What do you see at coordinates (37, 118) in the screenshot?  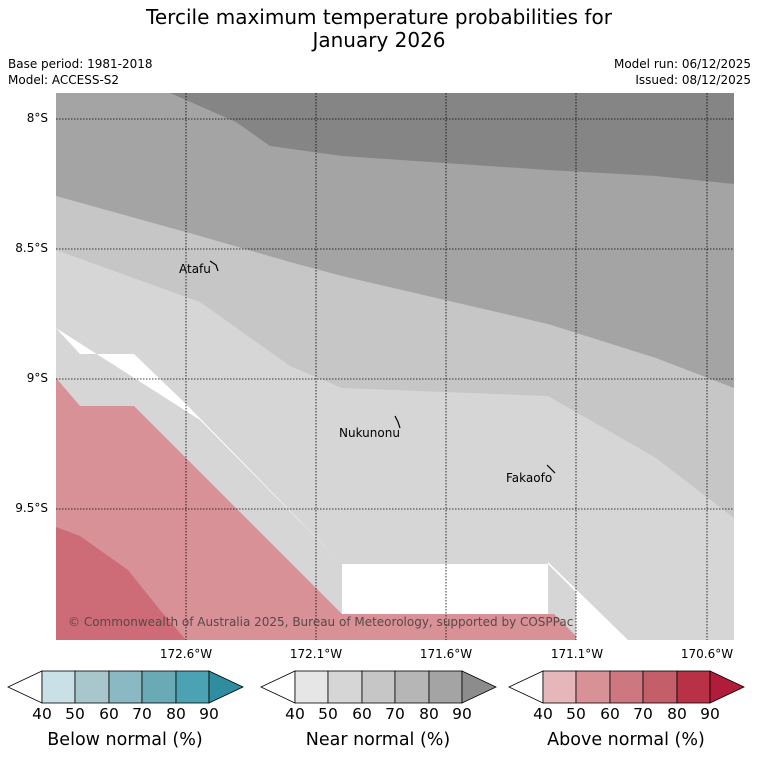 I see `lat-label-8s: 8°S` at bounding box center [37, 118].